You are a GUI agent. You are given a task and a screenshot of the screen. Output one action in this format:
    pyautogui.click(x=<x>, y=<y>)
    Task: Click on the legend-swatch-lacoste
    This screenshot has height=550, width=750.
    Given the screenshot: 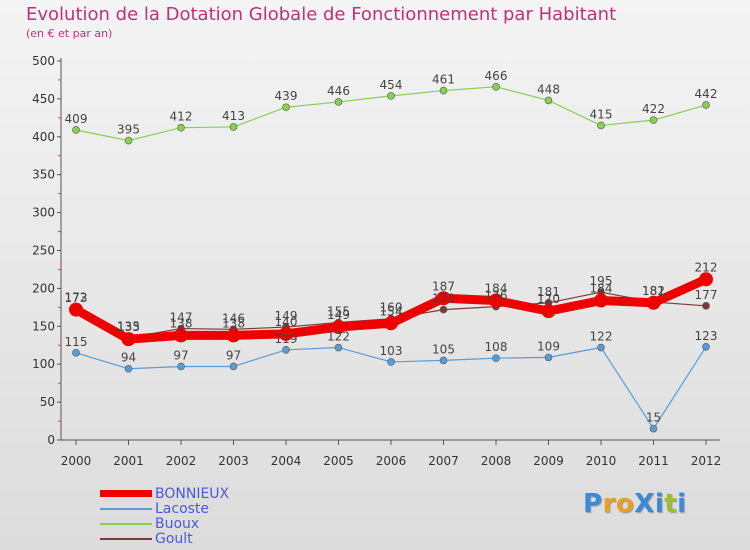 What is the action you would take?
    pyautogui.click(x=126, y=509)
    